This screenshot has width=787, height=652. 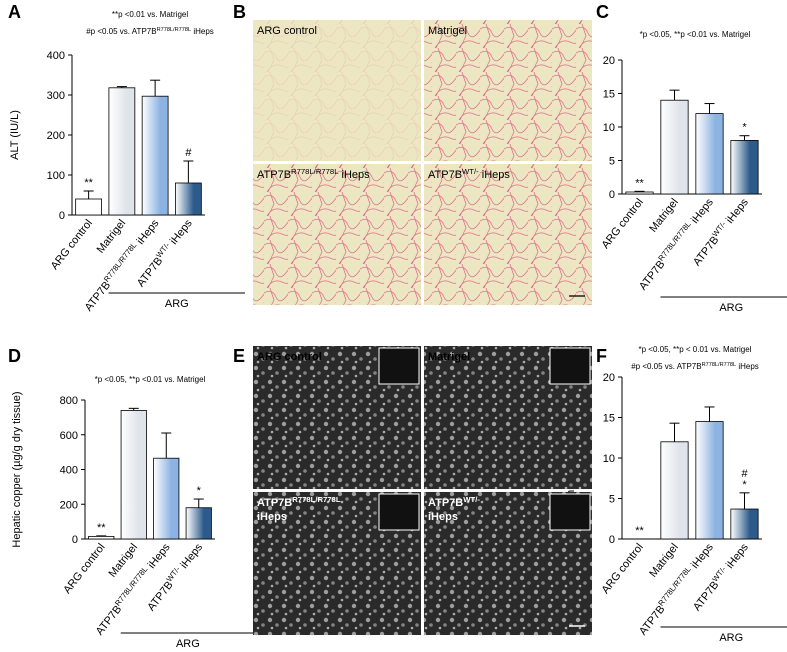 What do you see at coordinates (150, 14) in the screenshot?
I see `annotation: **p <0.01 vs. Matrigel` at bounding box center [150, 14].